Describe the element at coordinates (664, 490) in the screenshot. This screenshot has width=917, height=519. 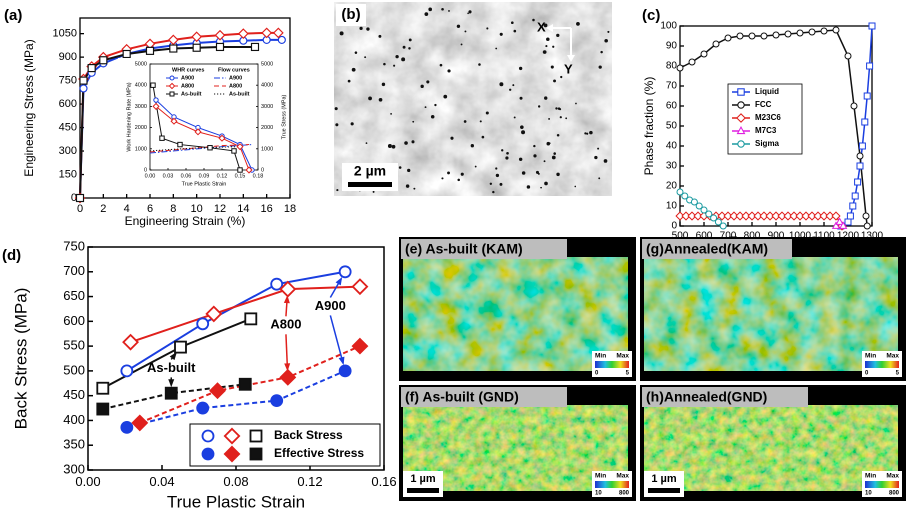
I see `scale-bar` at that location.